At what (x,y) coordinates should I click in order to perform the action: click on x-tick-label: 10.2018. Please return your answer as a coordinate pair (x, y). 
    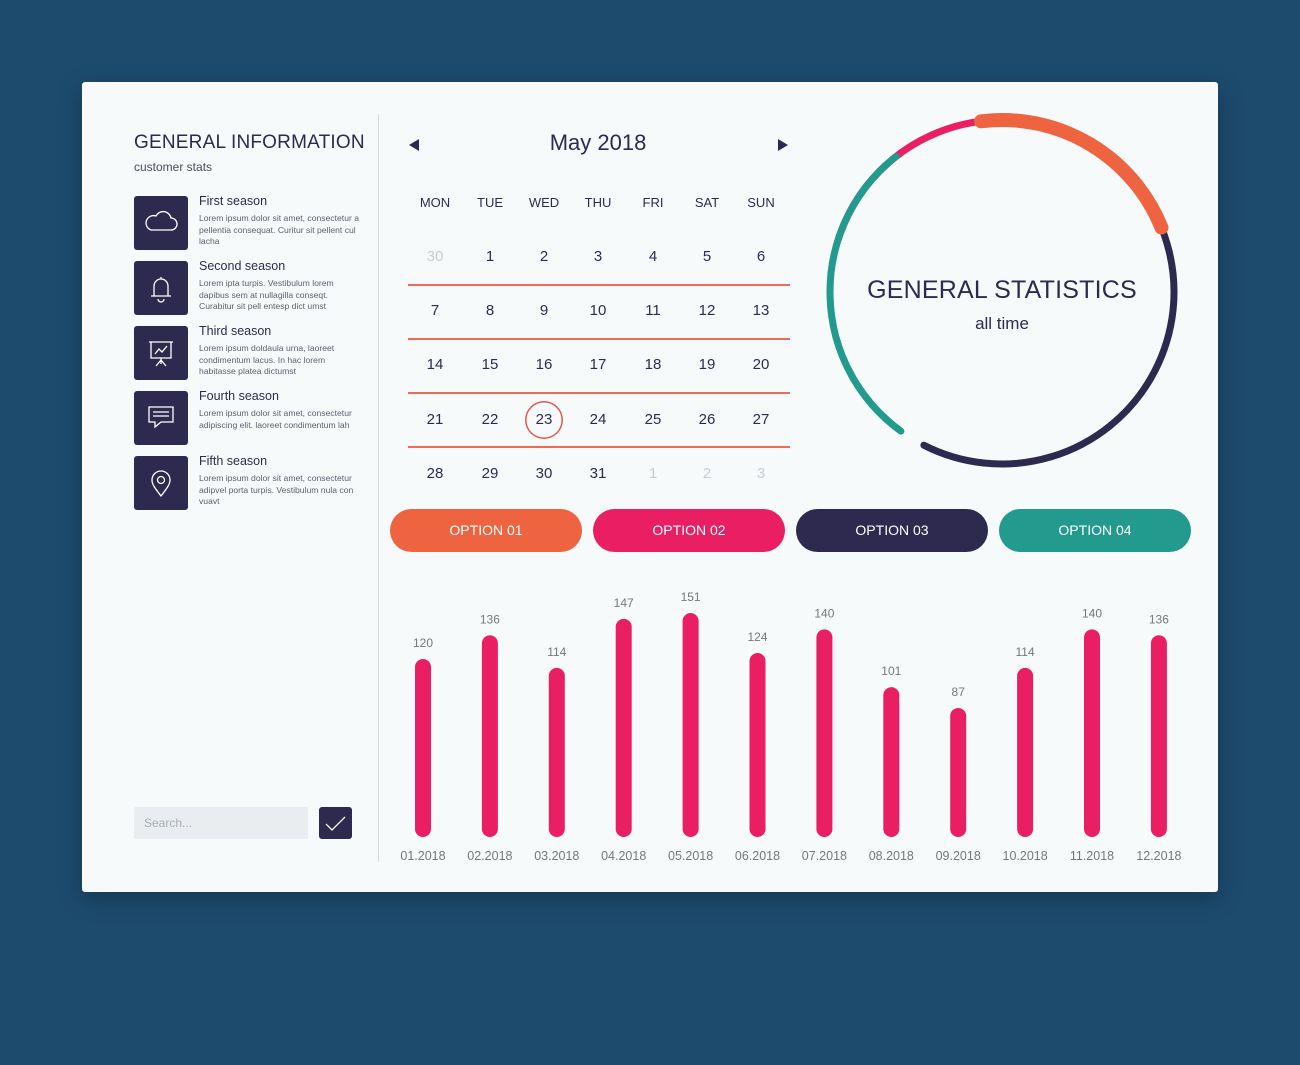
    Looking at the image, I should click on (1025, 856).